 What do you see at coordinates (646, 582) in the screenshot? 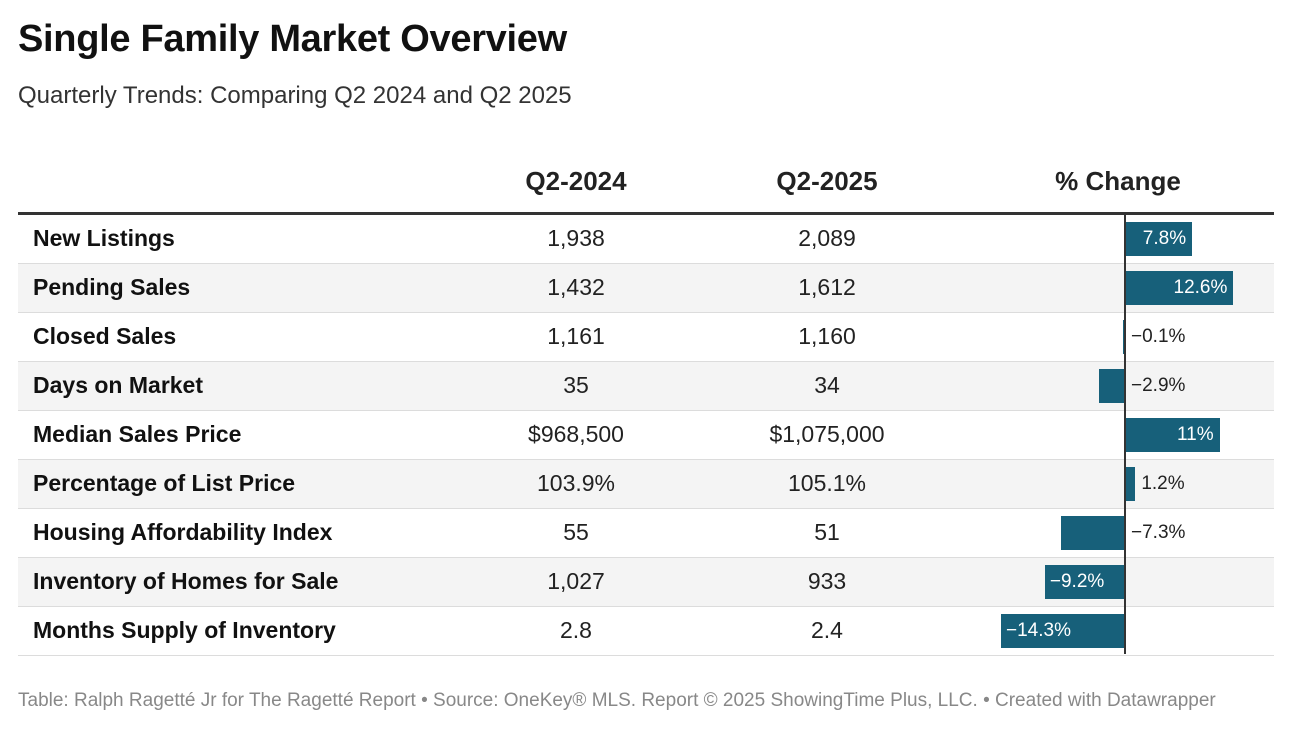
I see `table-row: Inventory of Homes for Sale 1,027 933 −9.2%` at bounding box center [646, 582].